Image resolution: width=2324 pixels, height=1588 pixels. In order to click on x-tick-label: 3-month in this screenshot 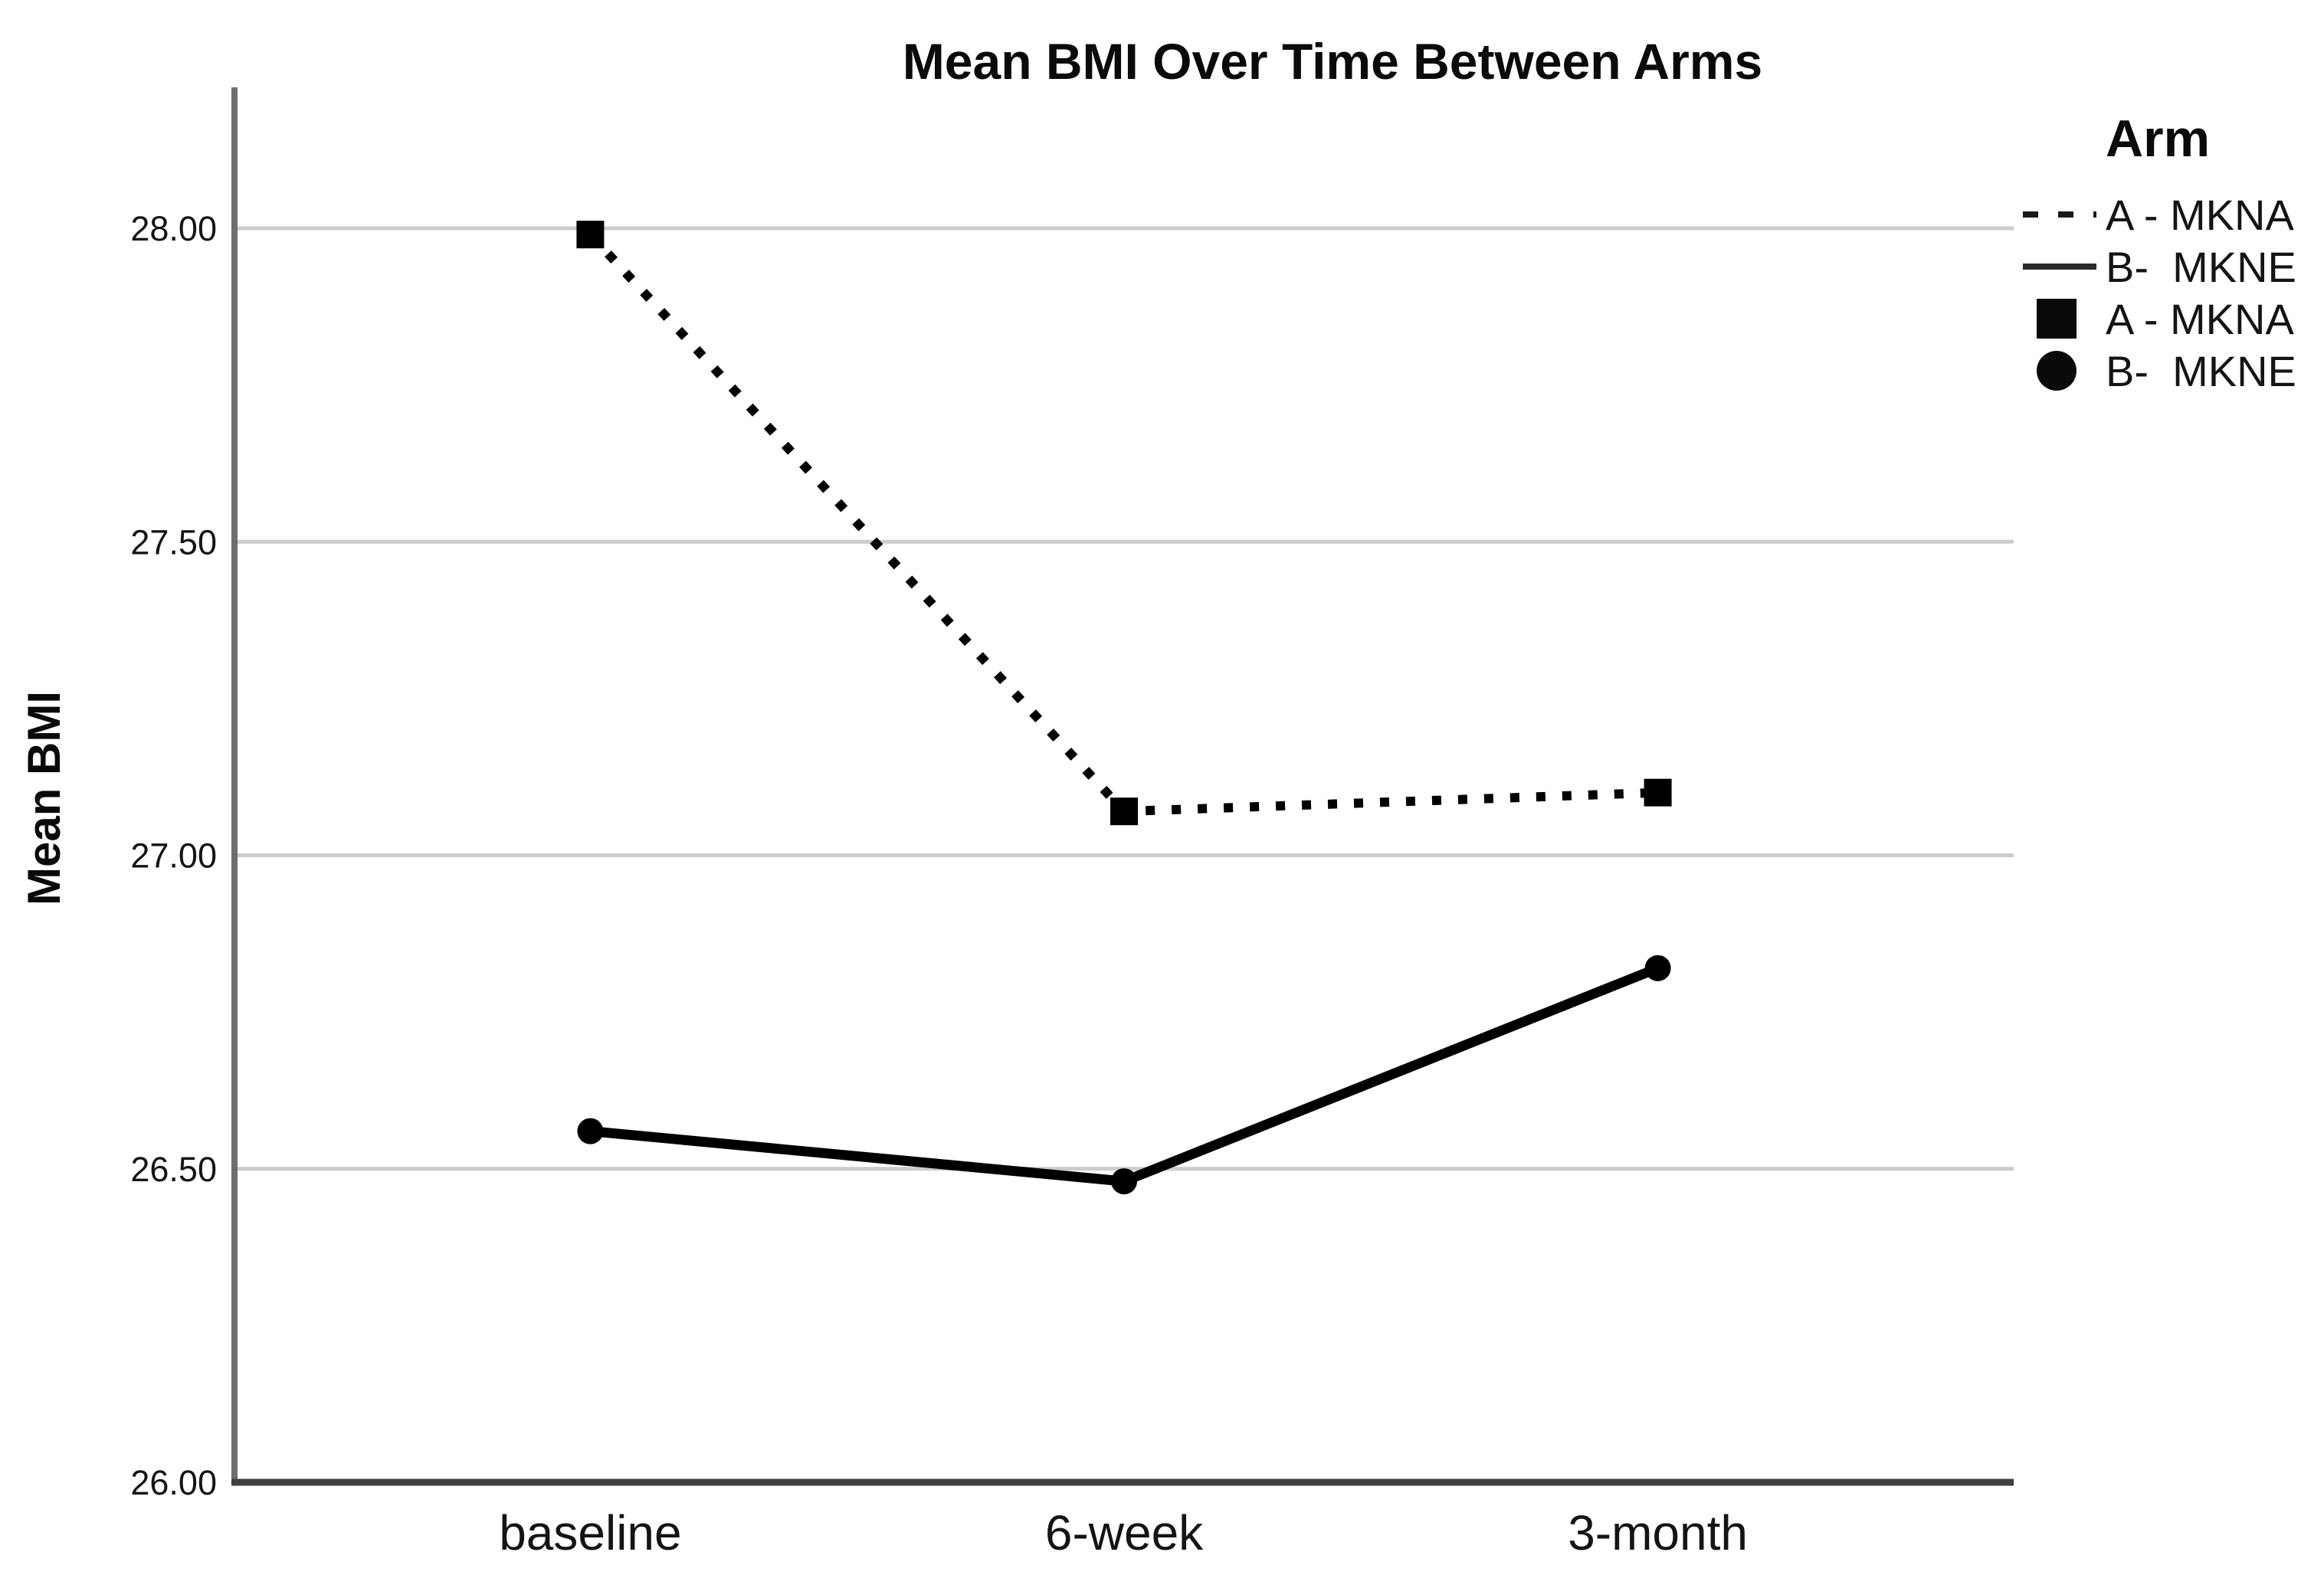, I will do `click(1658, 1532)`.